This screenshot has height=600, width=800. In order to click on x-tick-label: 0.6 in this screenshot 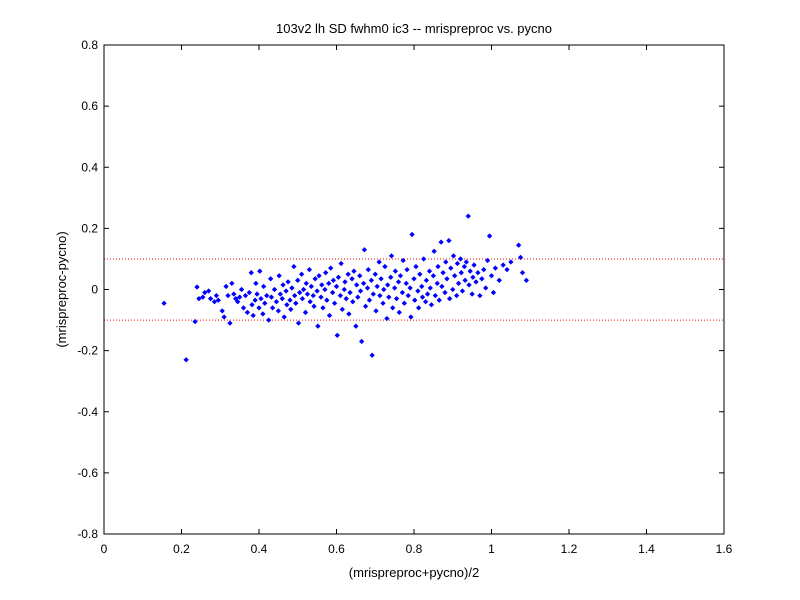, I will do `click(336, 549)`.